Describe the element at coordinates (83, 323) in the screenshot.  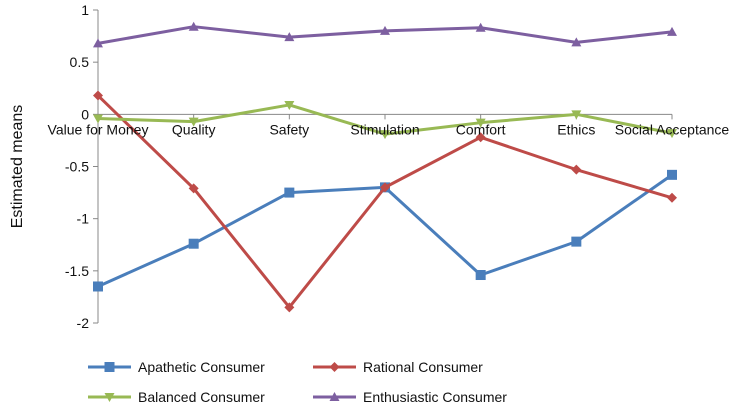
I see `y-tick-label: -2` at that location.